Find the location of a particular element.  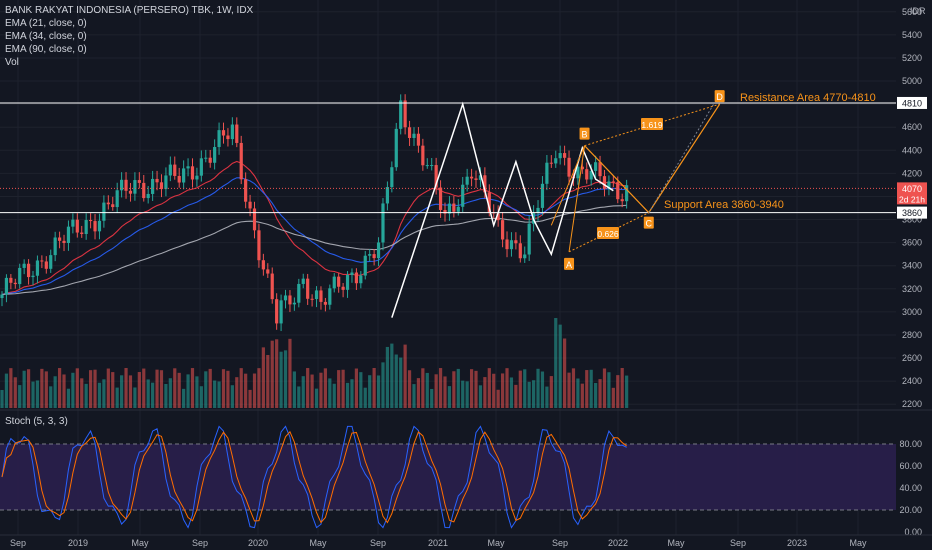

resistance-price-tag-bg is located at coordinates (912, 102).